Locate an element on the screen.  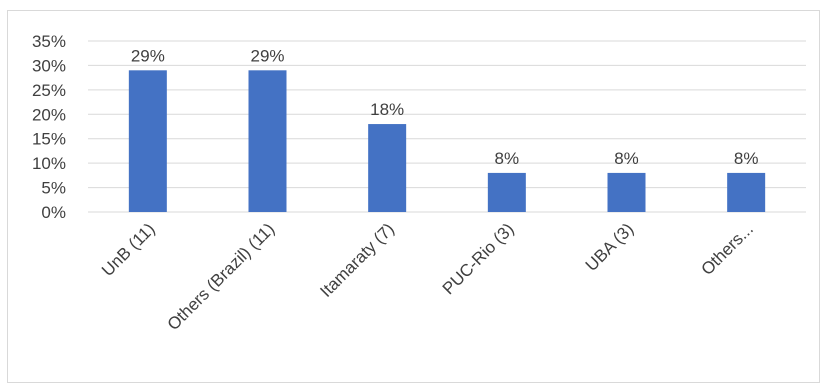
x-tick-label: UBA (3) is located at coordinates (610, 247).